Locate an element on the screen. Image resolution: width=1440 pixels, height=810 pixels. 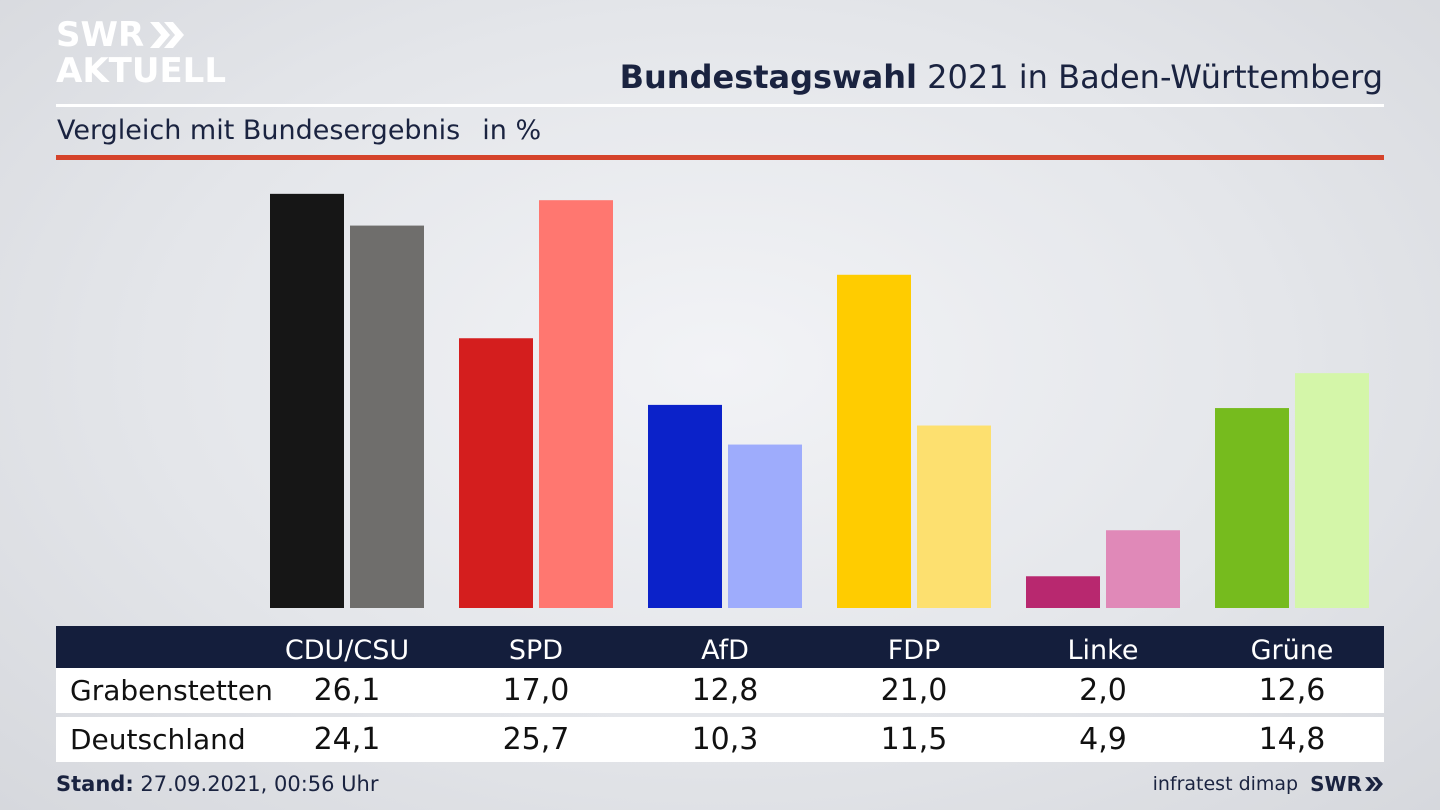
category-label: Linke is located at coordinates (1103, 650).